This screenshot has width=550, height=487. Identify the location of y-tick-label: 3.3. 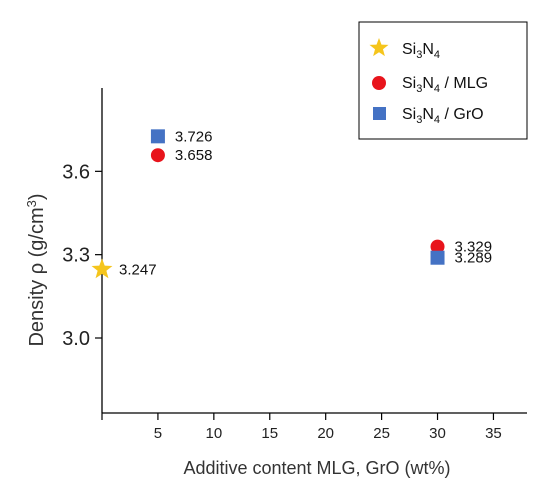
(76, 256).